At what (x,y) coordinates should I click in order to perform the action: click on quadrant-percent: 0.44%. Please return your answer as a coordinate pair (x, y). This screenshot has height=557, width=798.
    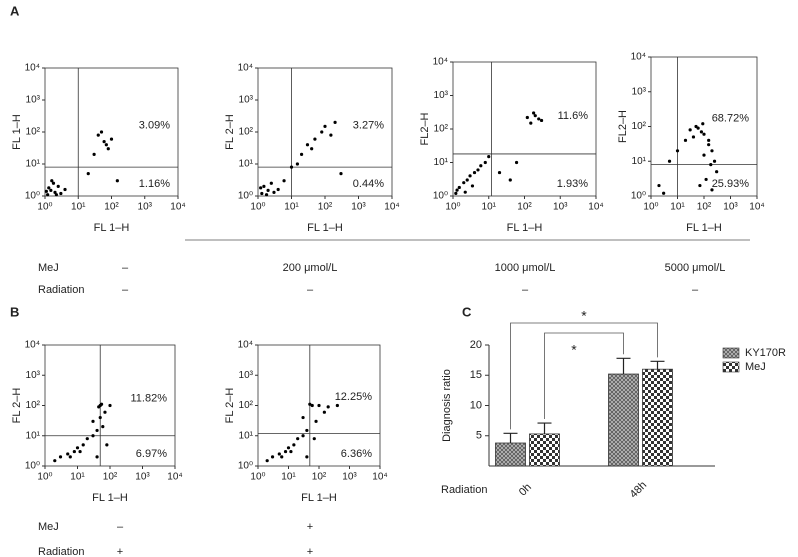
    Looking at the image, I should click on (368, 184).